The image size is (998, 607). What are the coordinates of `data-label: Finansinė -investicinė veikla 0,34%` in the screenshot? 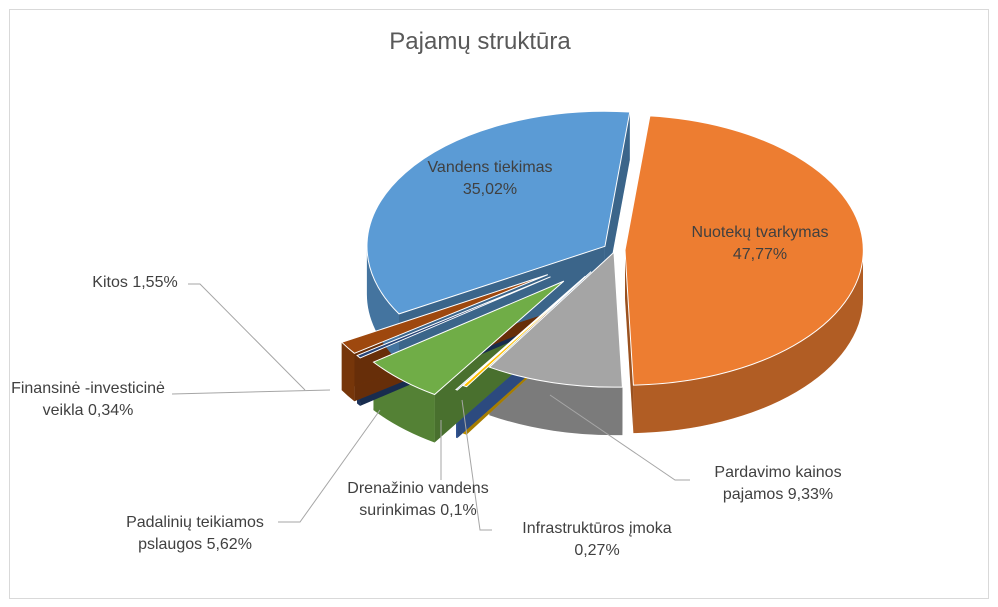 It's located at (88, 400).